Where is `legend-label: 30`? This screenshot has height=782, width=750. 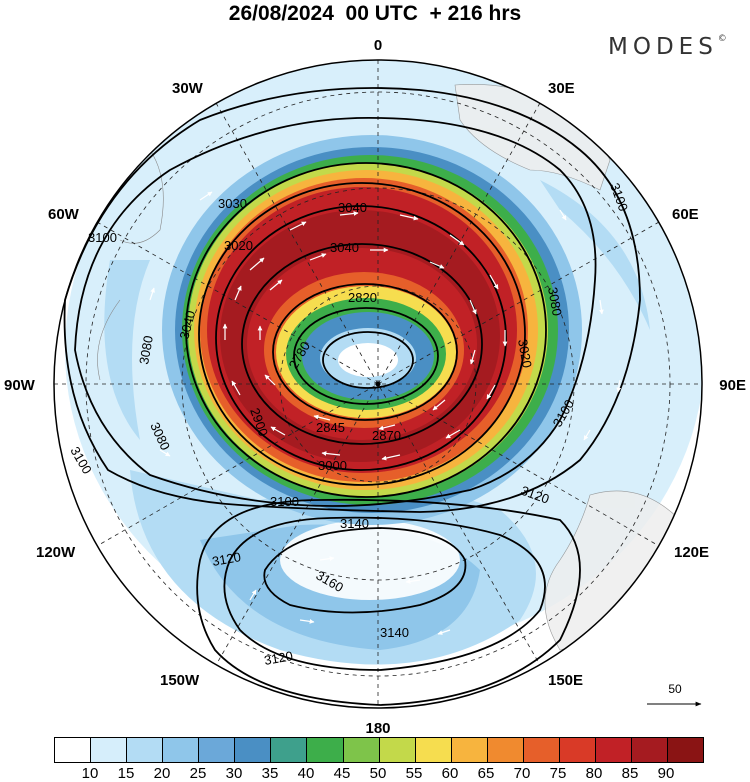
legend-label: 30 is located at coordinates (234, 773).